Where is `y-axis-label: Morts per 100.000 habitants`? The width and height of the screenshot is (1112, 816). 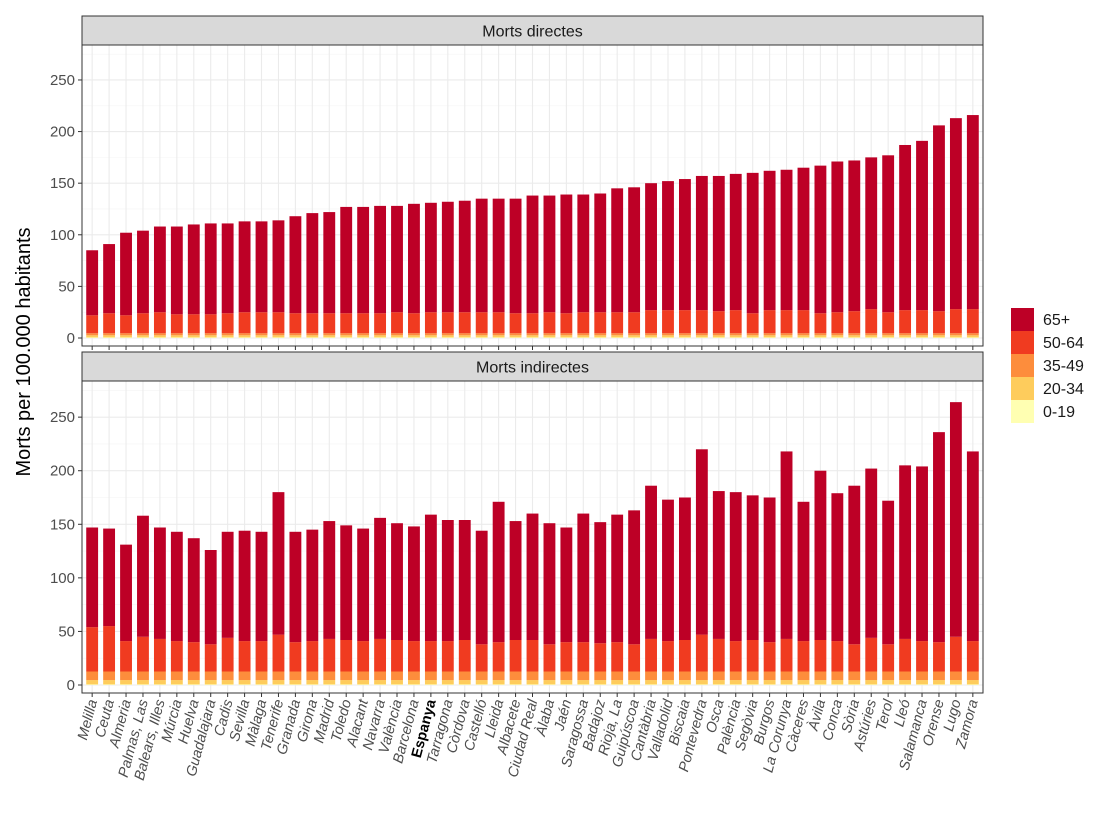
y-axis-label: Morts per 100.000 habitants is located at coordinates (24, 351).